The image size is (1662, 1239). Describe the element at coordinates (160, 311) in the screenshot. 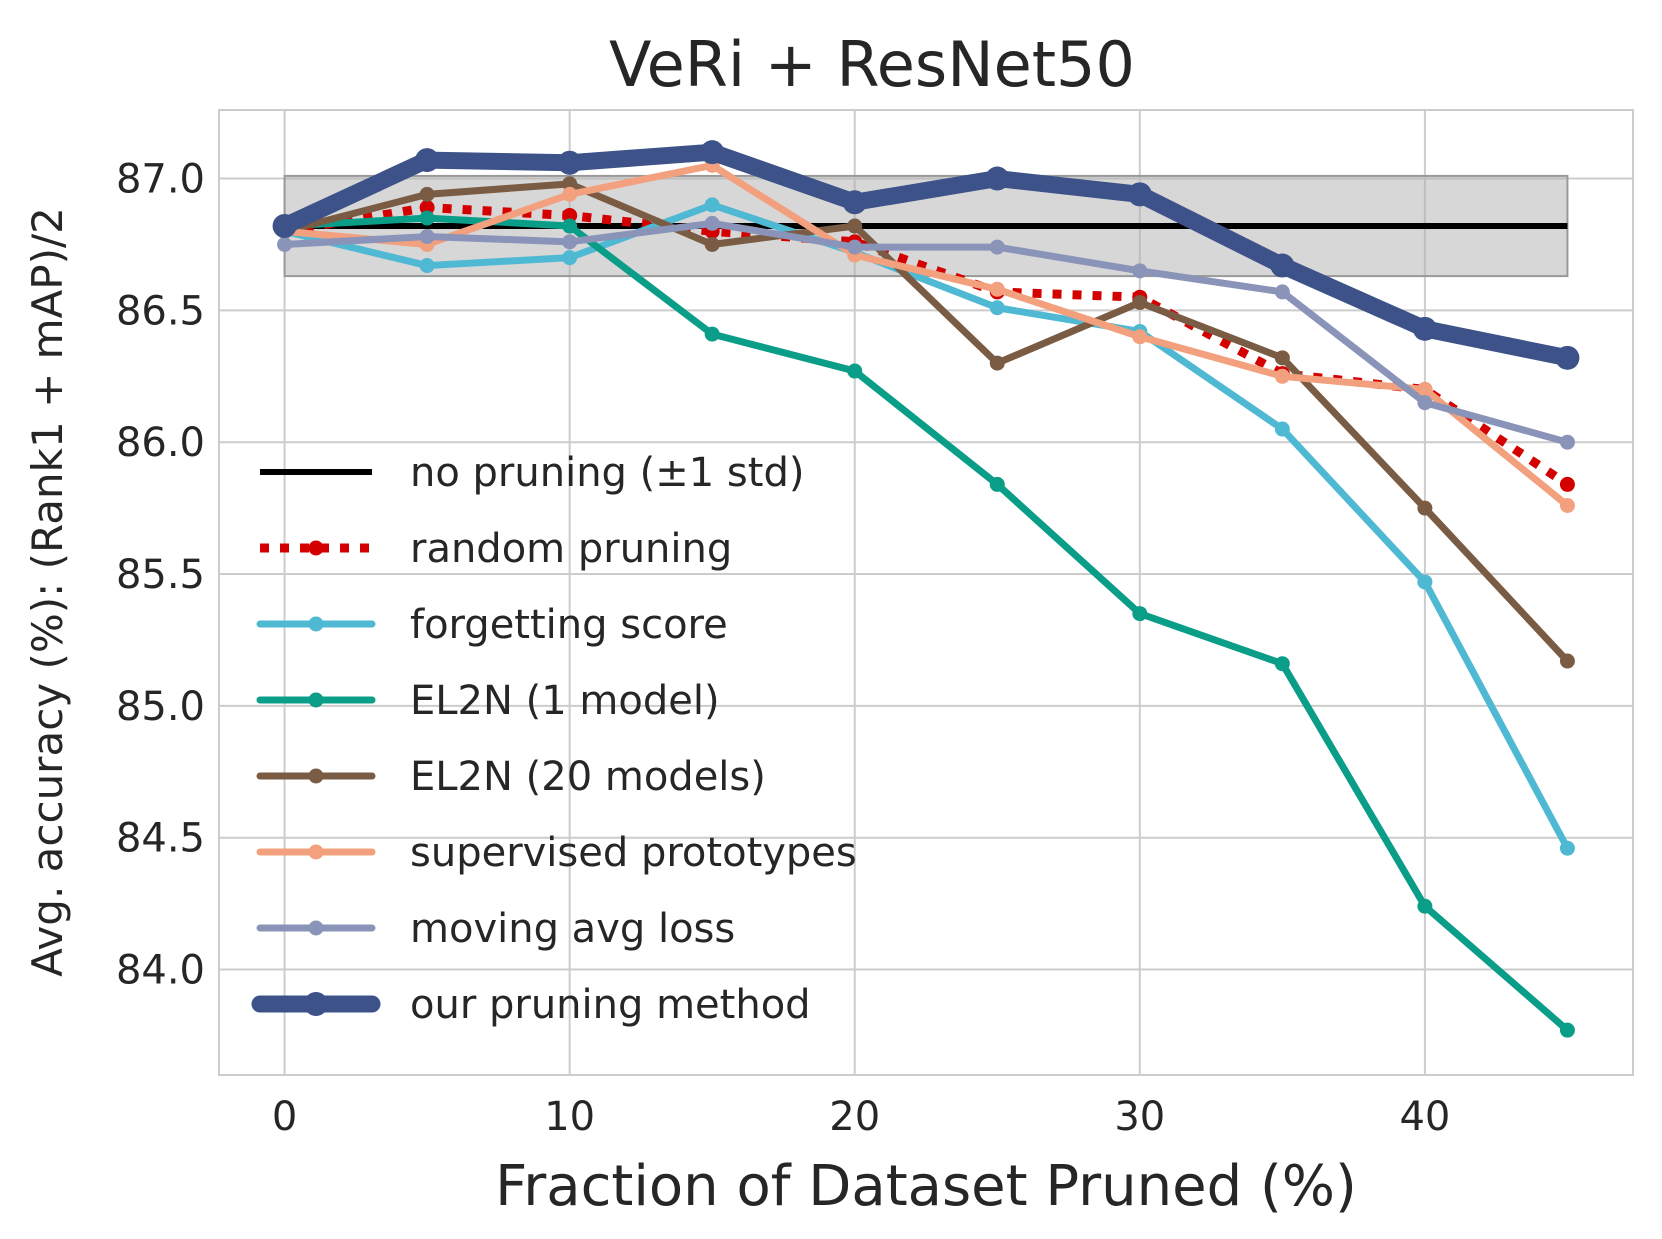

I see `y-tick-label: 86.5` at that location.